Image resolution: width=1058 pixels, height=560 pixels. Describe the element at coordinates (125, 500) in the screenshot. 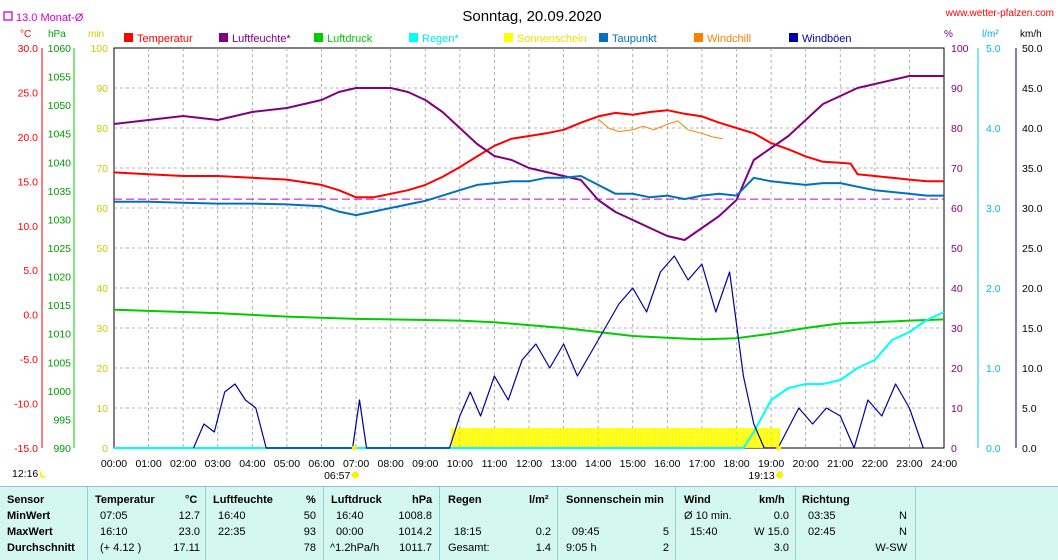

I see `hdr-temp: Temperatur` at that location.